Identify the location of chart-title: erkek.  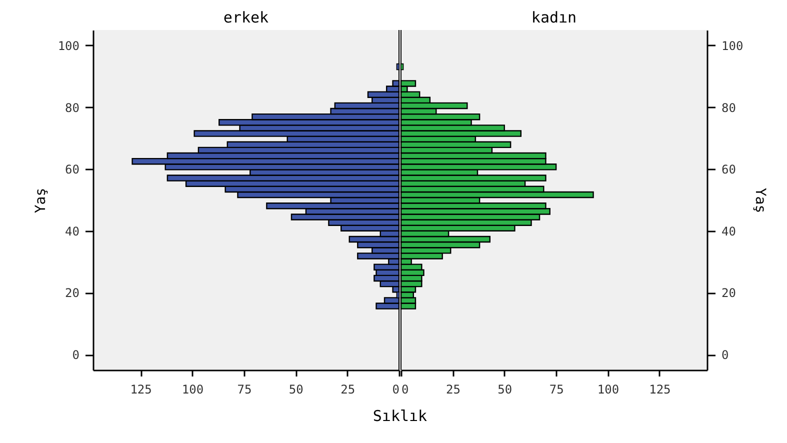
(246, 17).